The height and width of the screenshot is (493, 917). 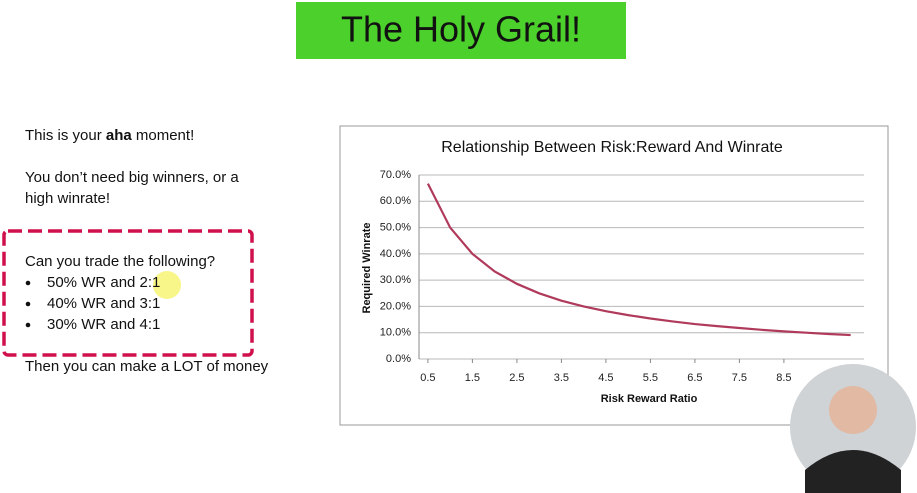 What do you see at coordinates (853, 410) in the screenshot?
I see `webcam-face` at bounding box center [853, 410].